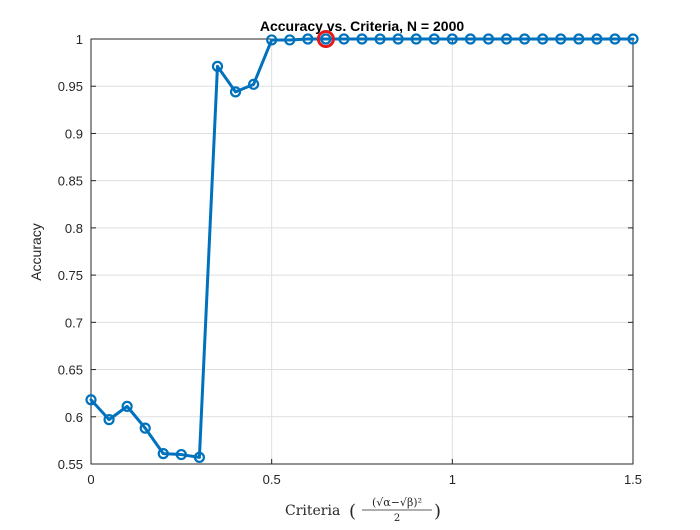 The height and width of the screenshot is (530, 700). What do you see at coordinates (70, 86) in the screenshot?
I see `y-tick-label: 0.95` at bounding box center [70, 86].